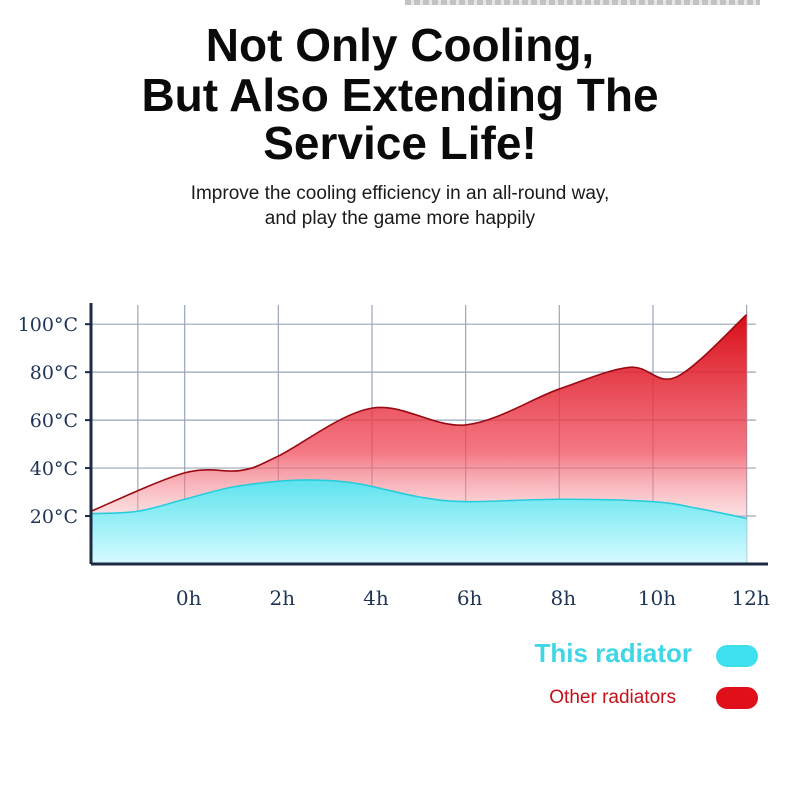 The image size is (800, 800). Describe the element at coordinates (400, 143) in the screenshot. I see `headline-line-3: Service Life!` at that location.